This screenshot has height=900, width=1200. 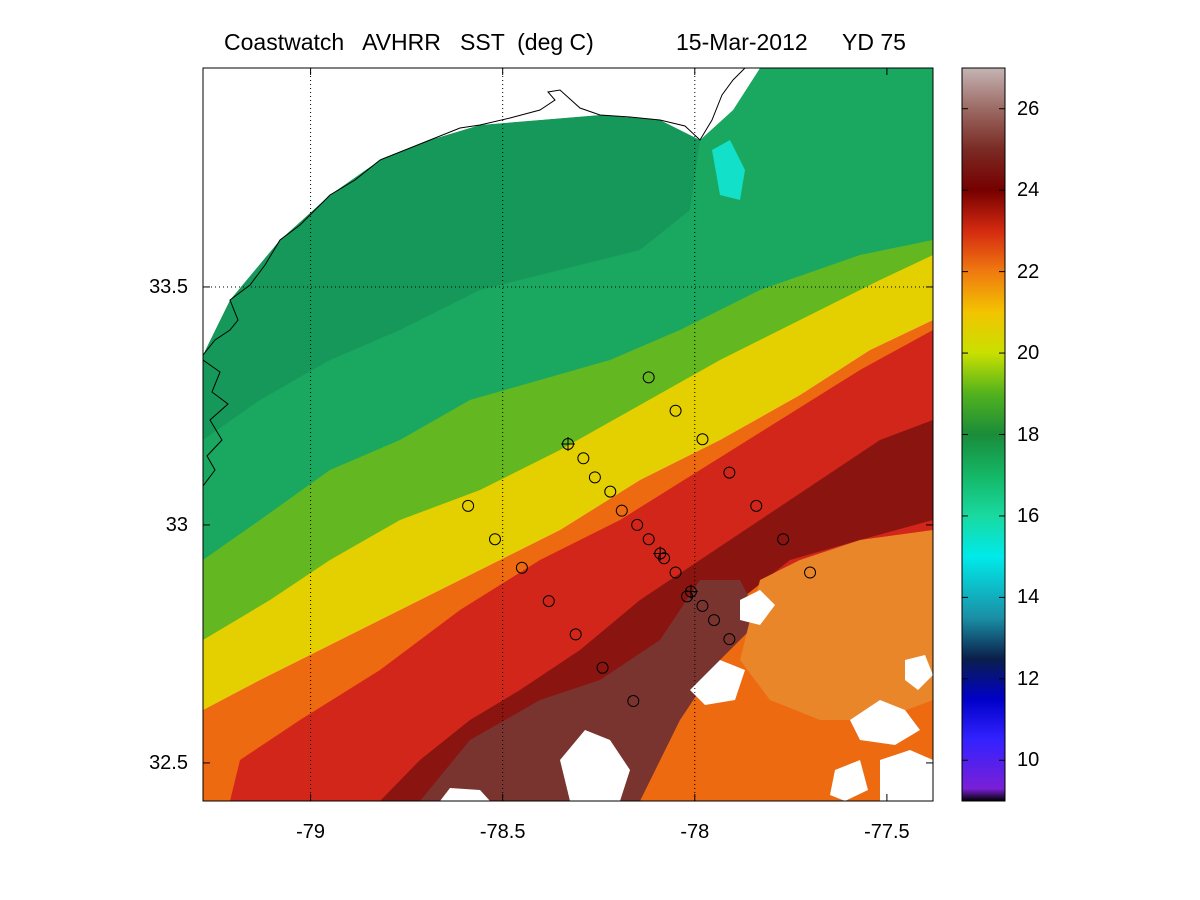 What do you see at coordinates (1028, 353) in the screenshot?
I see `colorbar-tick-label: 20` at bounding box center [1028, 353].